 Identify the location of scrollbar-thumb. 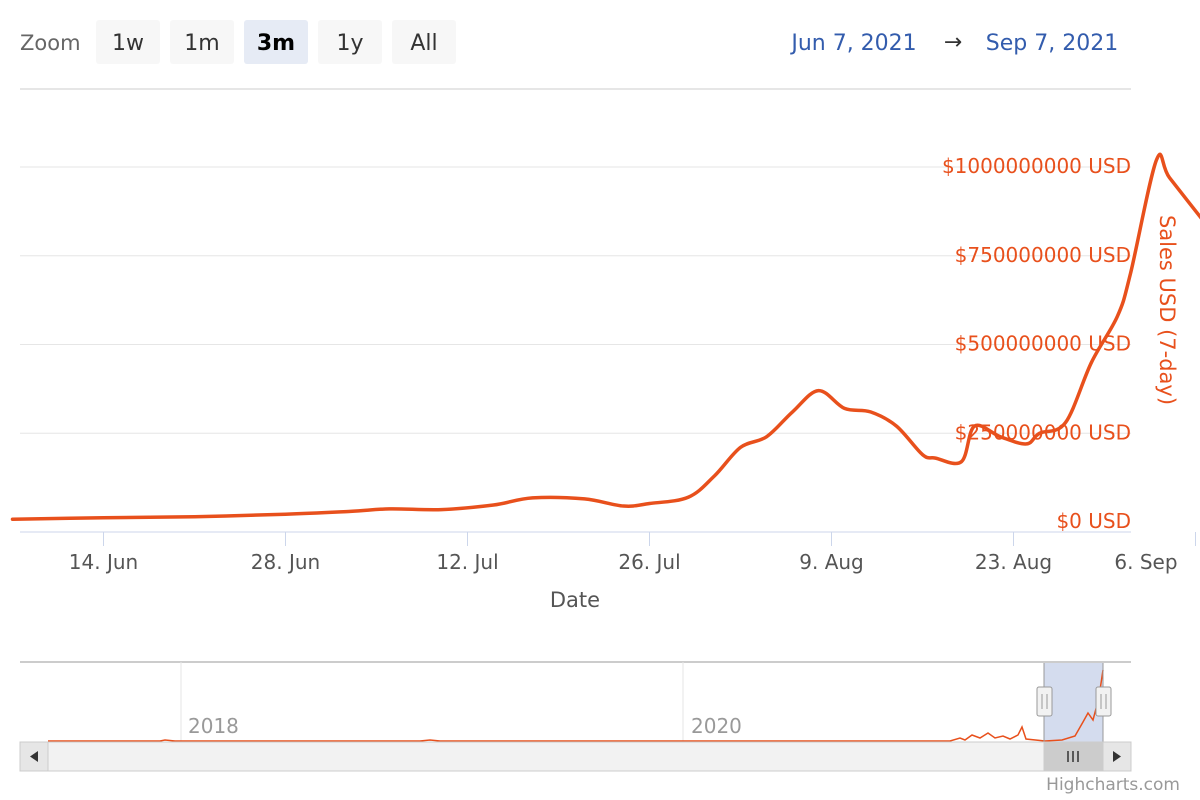
(1073, 756).